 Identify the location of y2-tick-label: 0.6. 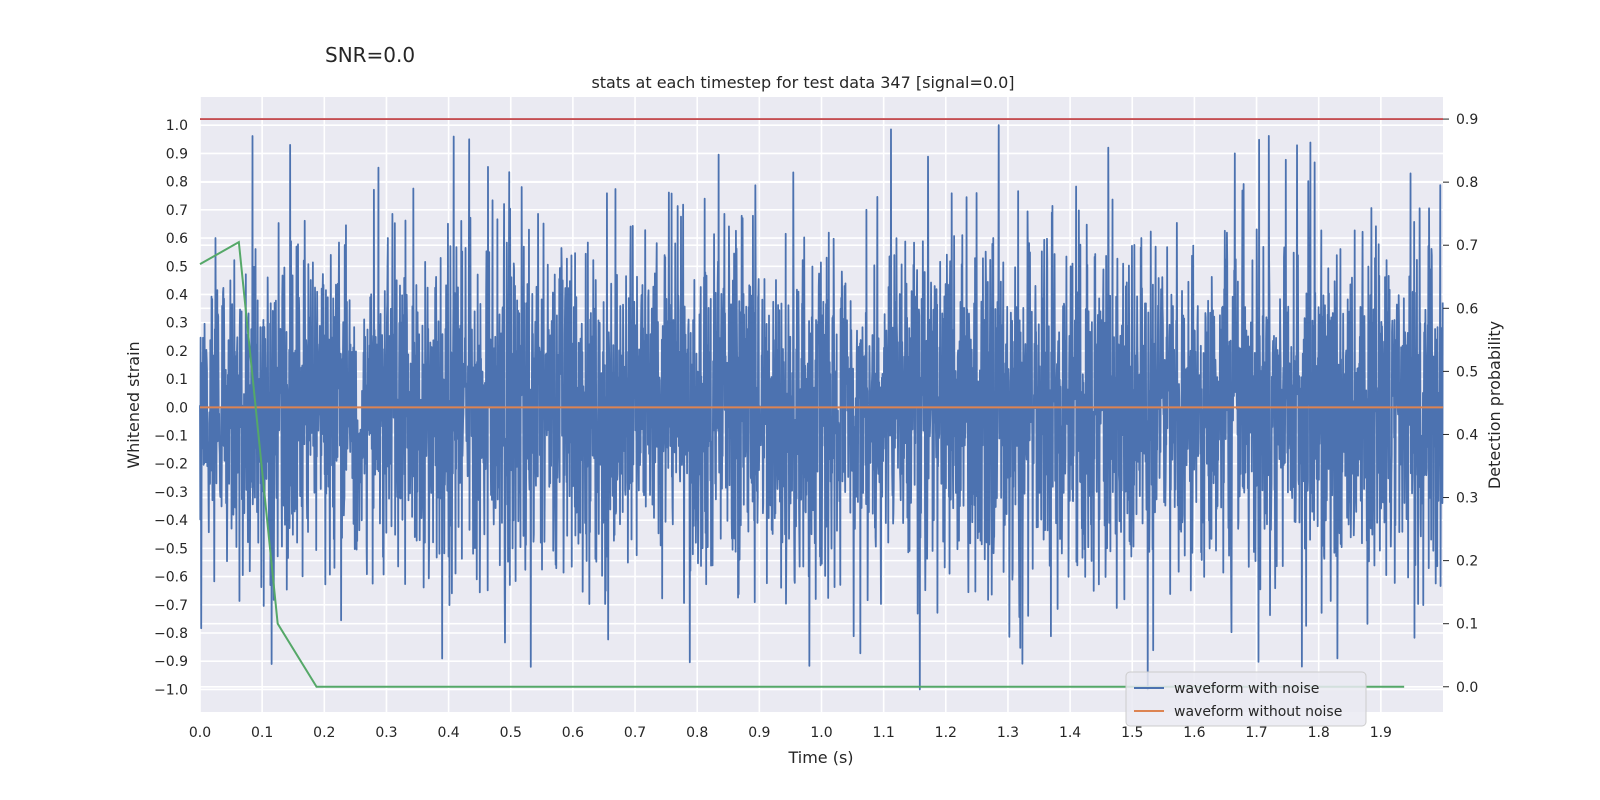
(1467, 309).